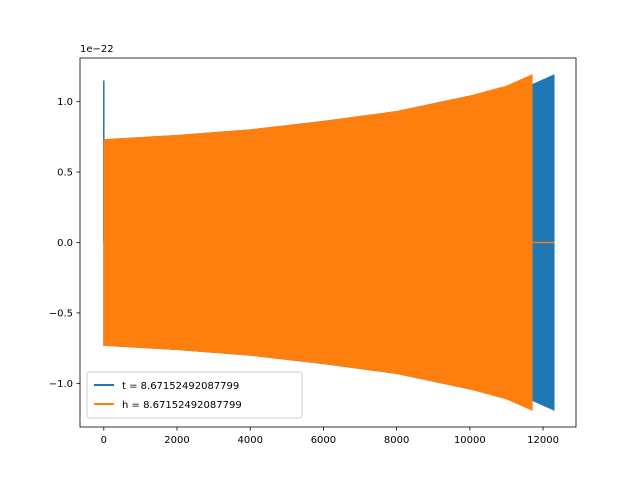  What do you see at coordinates (180, 386) in the screenshot?
I see `legend-label-0: t = 8.67152492087799` at bounding box center [180, 386].